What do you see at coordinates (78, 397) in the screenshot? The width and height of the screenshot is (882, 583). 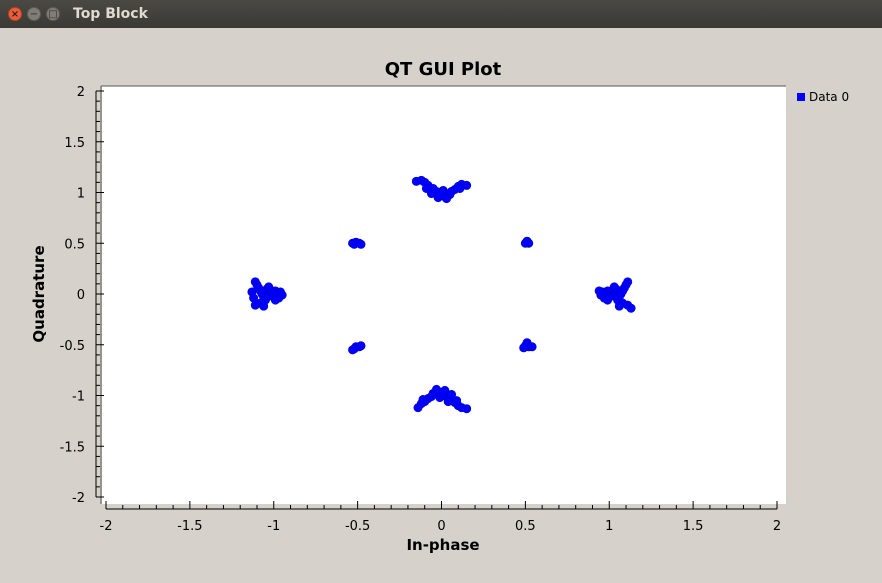 I see `y-tick-label: -1` at bounding box center [78, 397].